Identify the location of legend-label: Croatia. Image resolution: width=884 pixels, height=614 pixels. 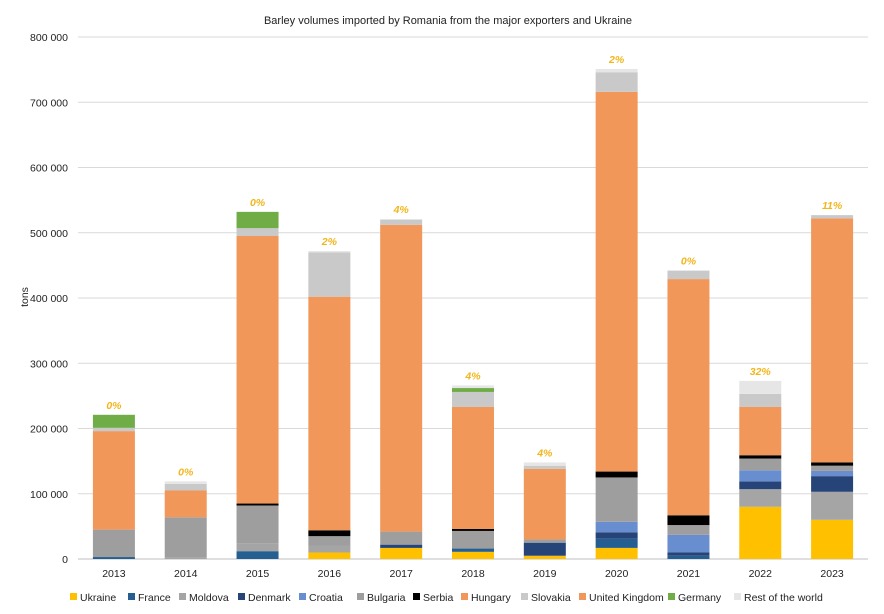
(326, 598).